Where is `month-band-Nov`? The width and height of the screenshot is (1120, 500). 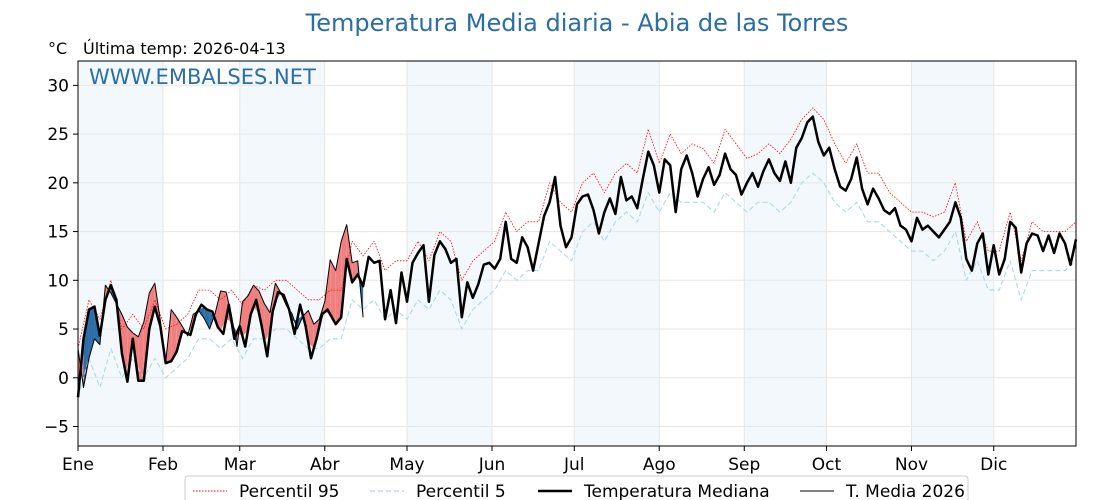 month-band-Nov is located at coordinates (952, 253).